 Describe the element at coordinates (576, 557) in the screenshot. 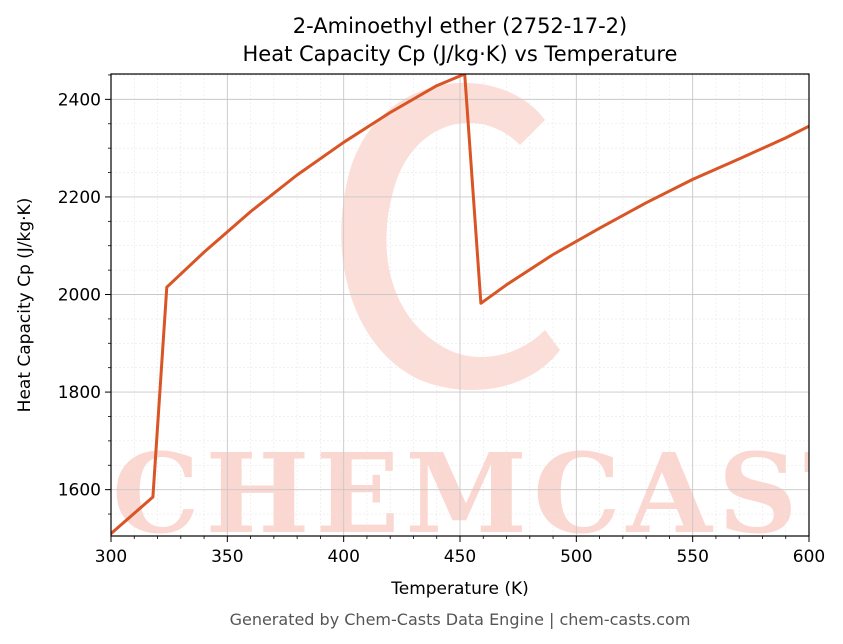

I see `x-tick-label: 500` at that location.